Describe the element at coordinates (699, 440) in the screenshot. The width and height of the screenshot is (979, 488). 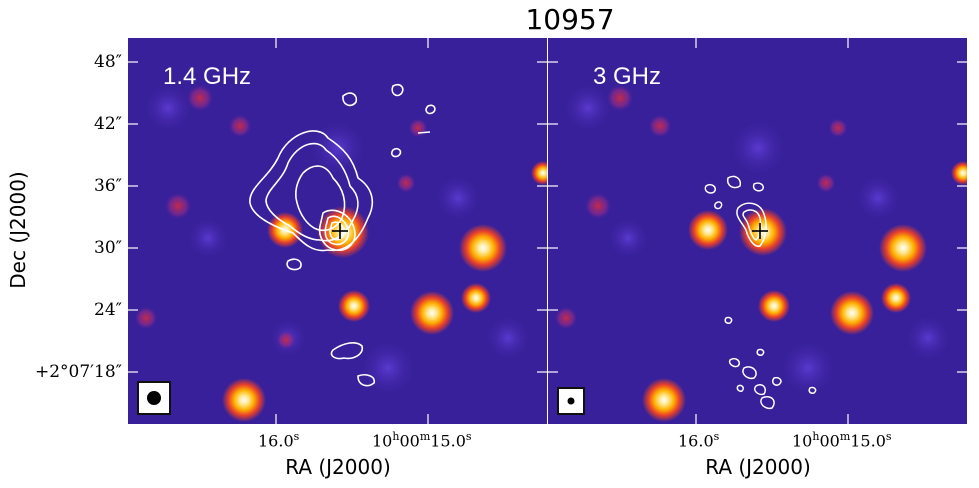
I see `ra-tick-right-16: 16.0s` at that location.